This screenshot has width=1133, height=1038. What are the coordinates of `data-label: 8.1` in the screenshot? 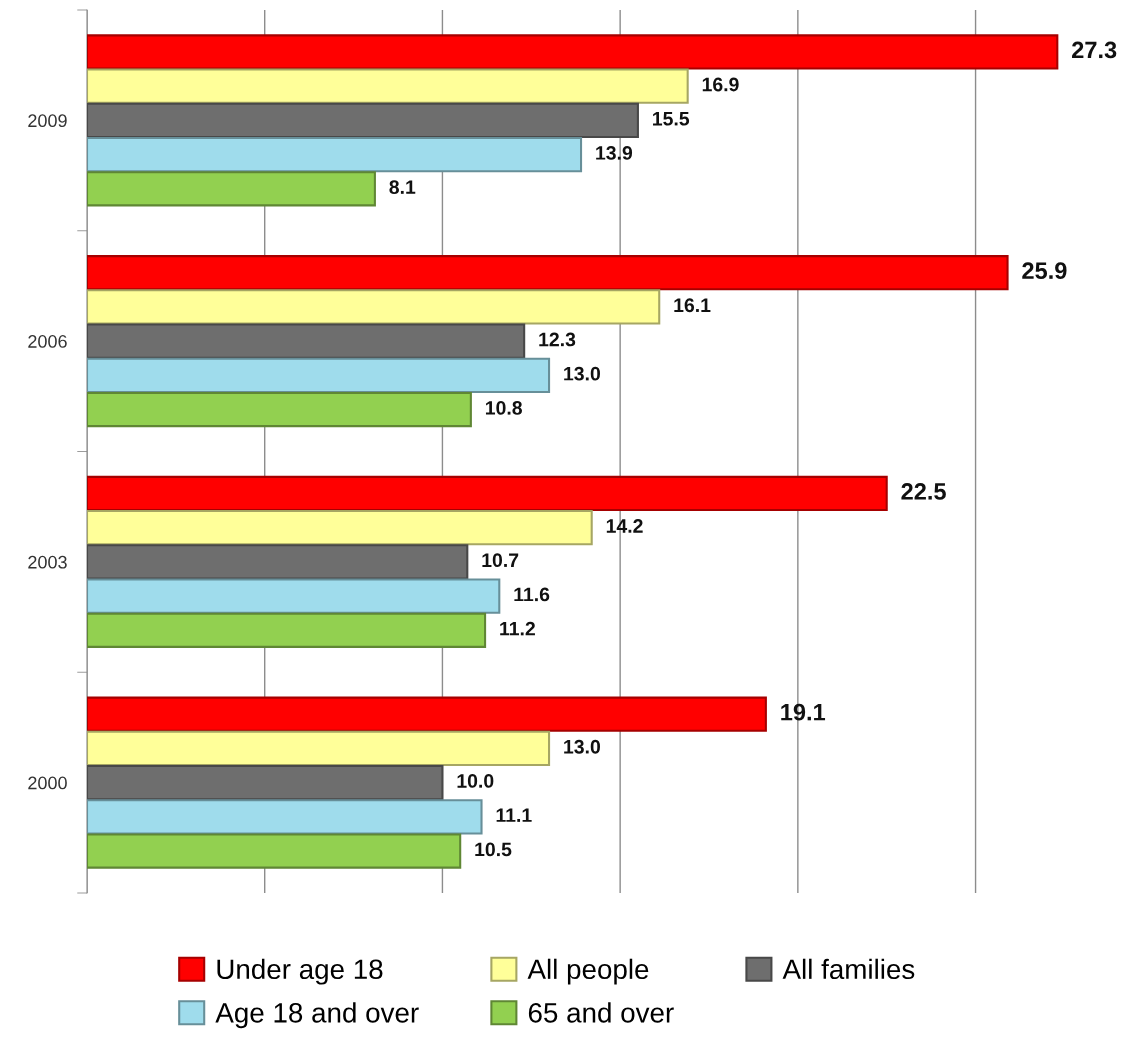 It's located at (402, 187).